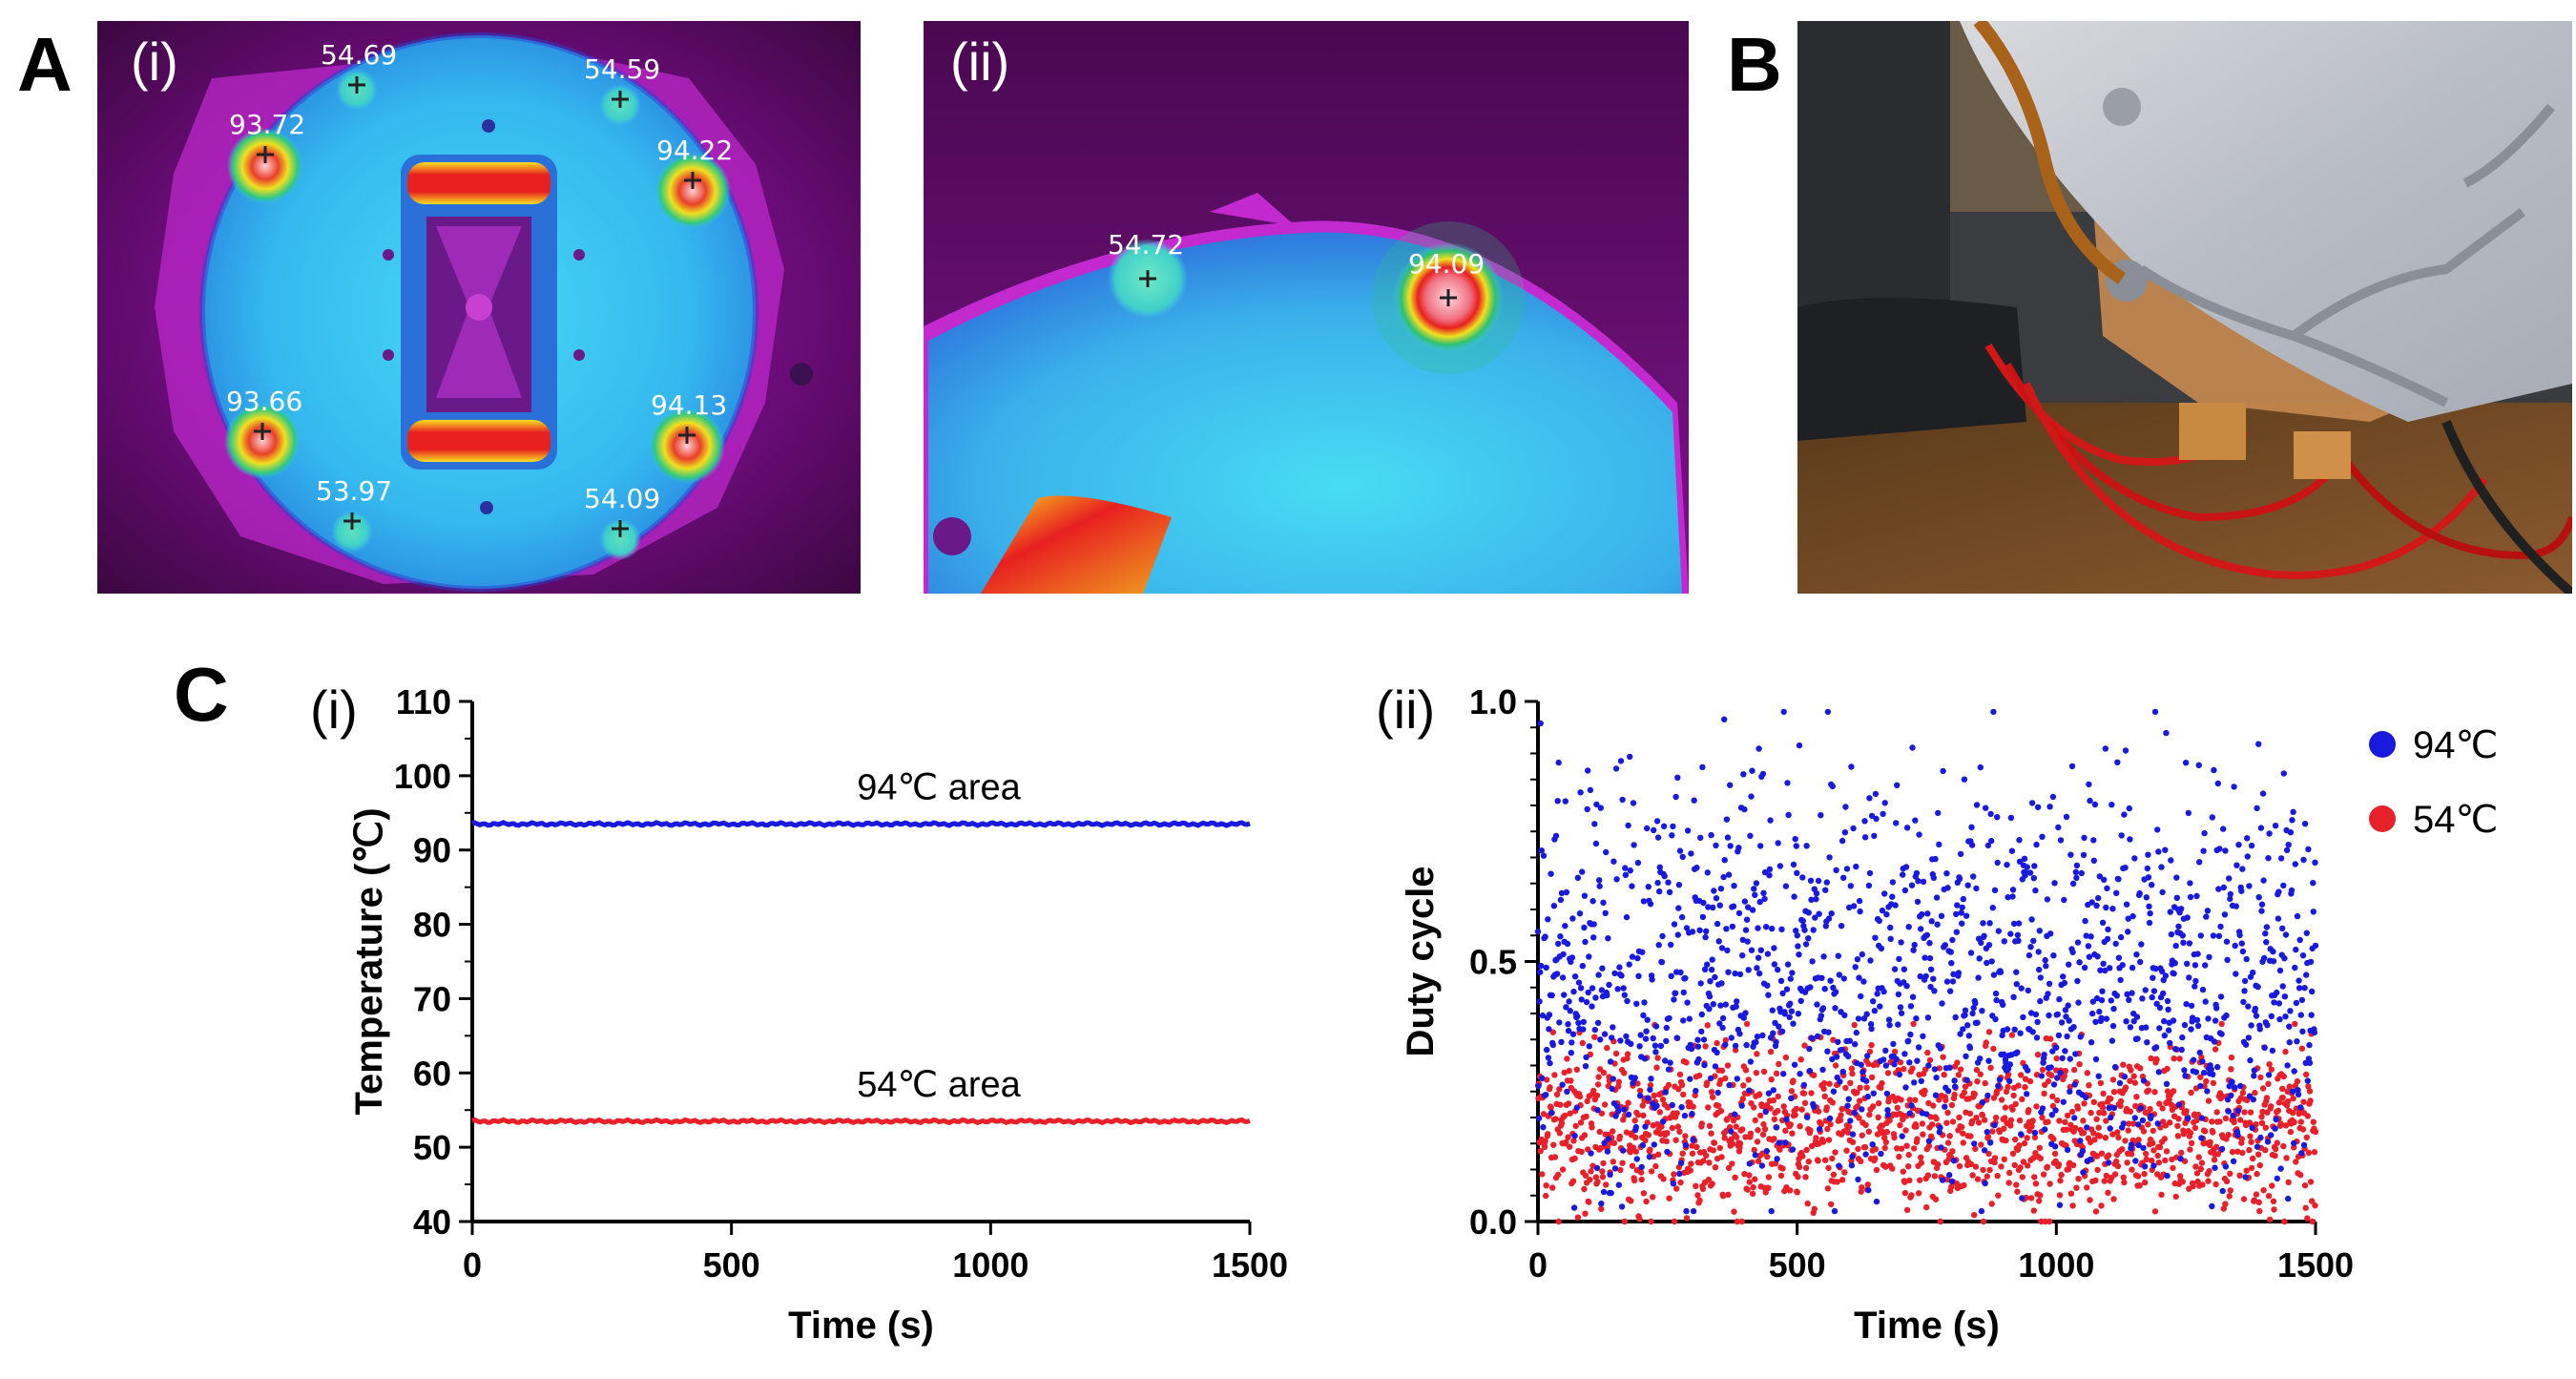 The image size is (2576, 1379). Describe the element at coordinates (472, 1265) in the screenshot. I see `x-tick-label: 0` at that location.